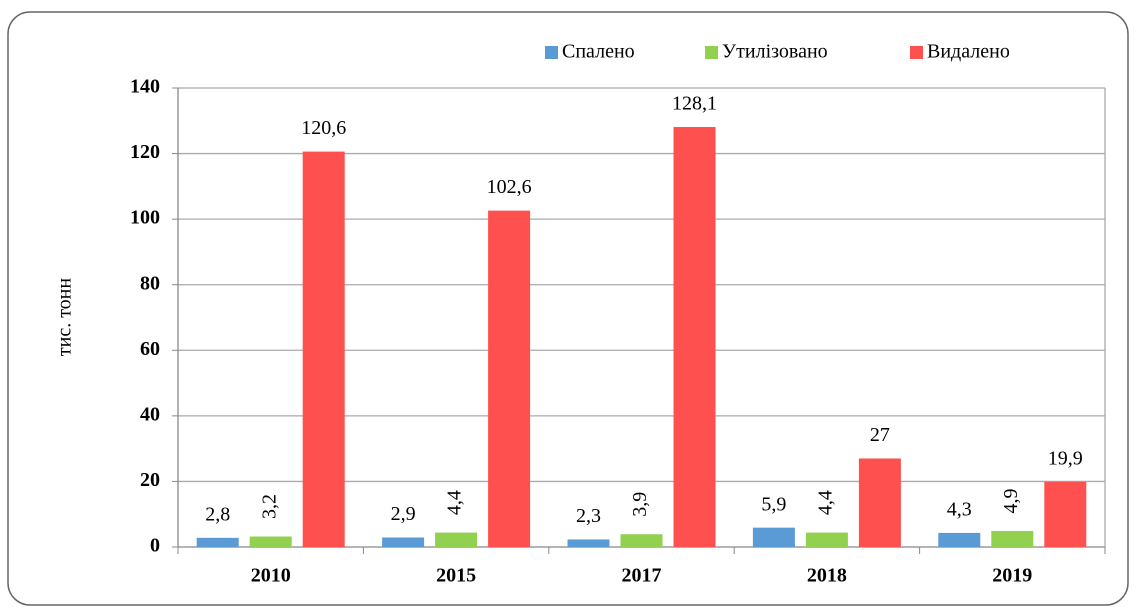 The image size is (1137, 611). What do you see at coordinates (150, 283) in the screenshot?
I see `y-tick-label: 80` at bounding box center [150, 283].